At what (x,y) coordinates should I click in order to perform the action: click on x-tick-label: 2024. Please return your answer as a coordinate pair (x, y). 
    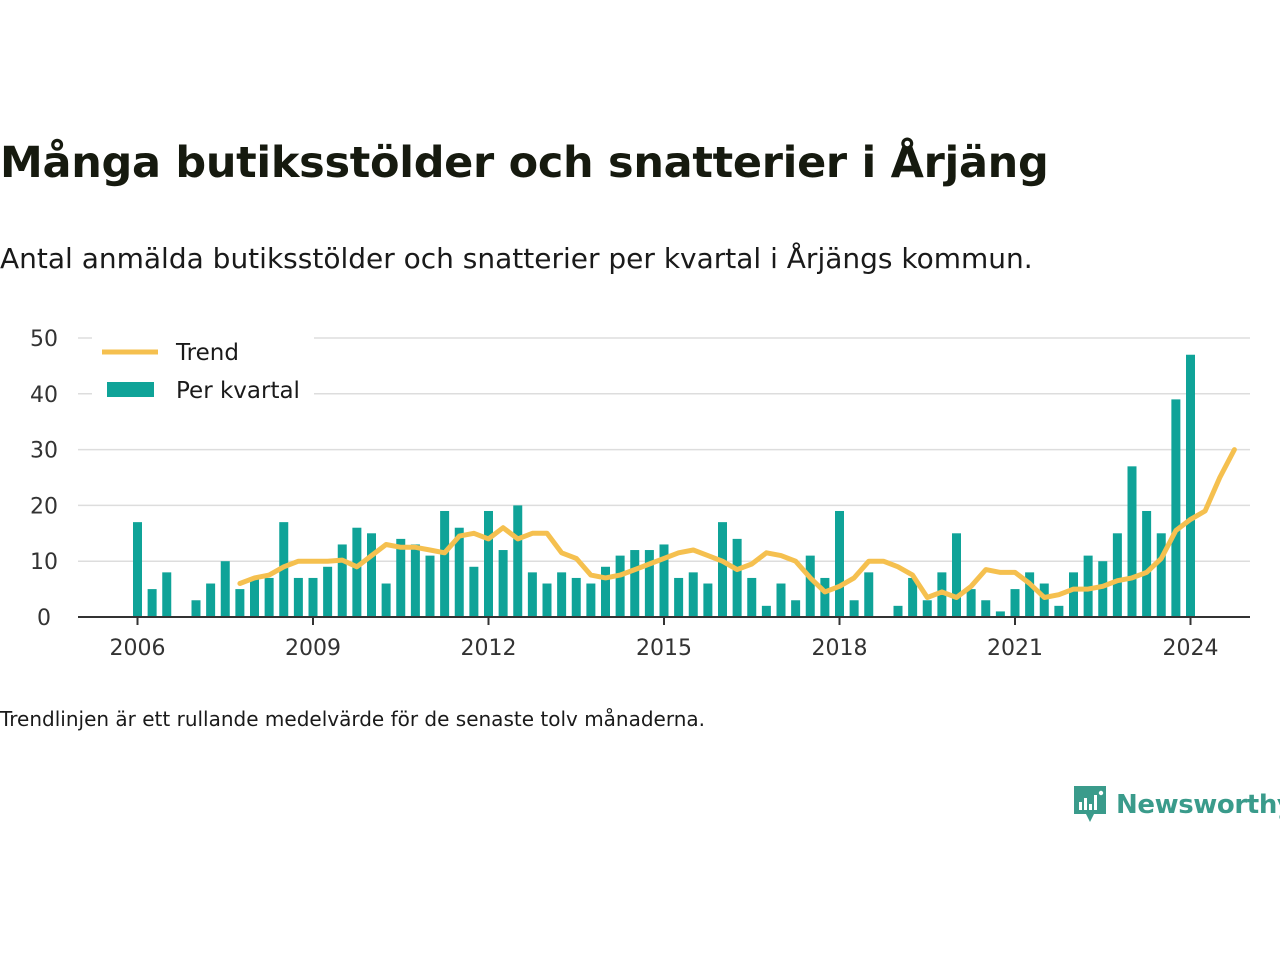
    Looking at the image, I should click on (1191, 648).